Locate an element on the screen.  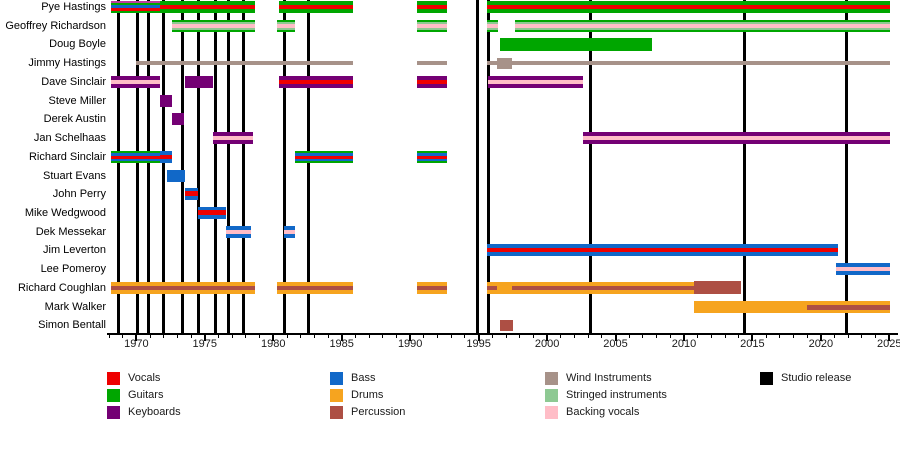
legend-label-guitars: Guitars is located at coordinates (146, 395).